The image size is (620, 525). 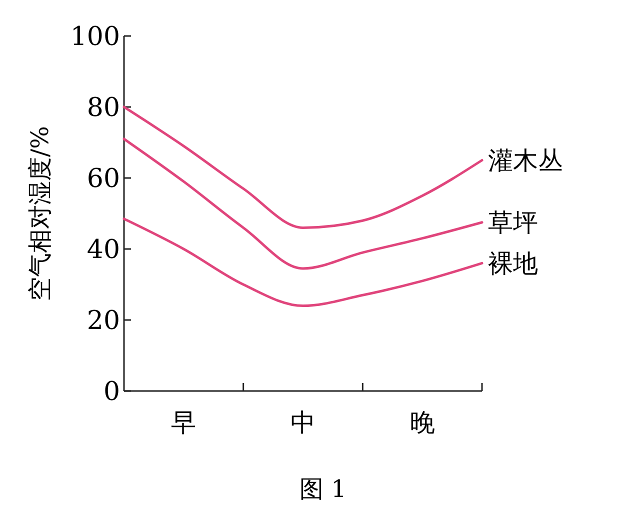 I want to click on y-tick-label: 40, so click(x=103, y=250).